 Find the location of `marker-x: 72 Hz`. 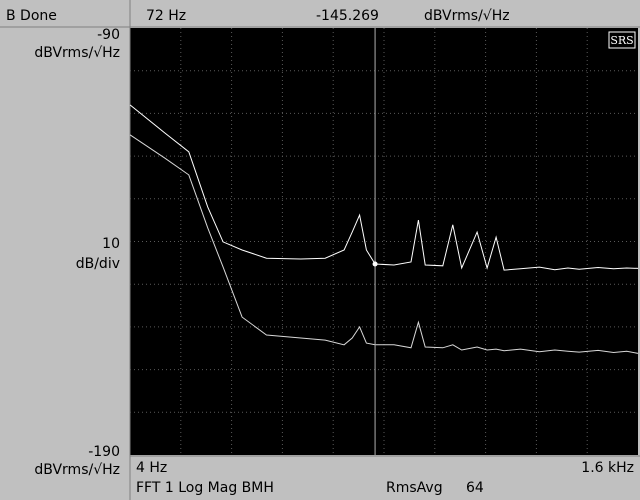

marker-x: 72 Hz is located at coordinates (166, 16).